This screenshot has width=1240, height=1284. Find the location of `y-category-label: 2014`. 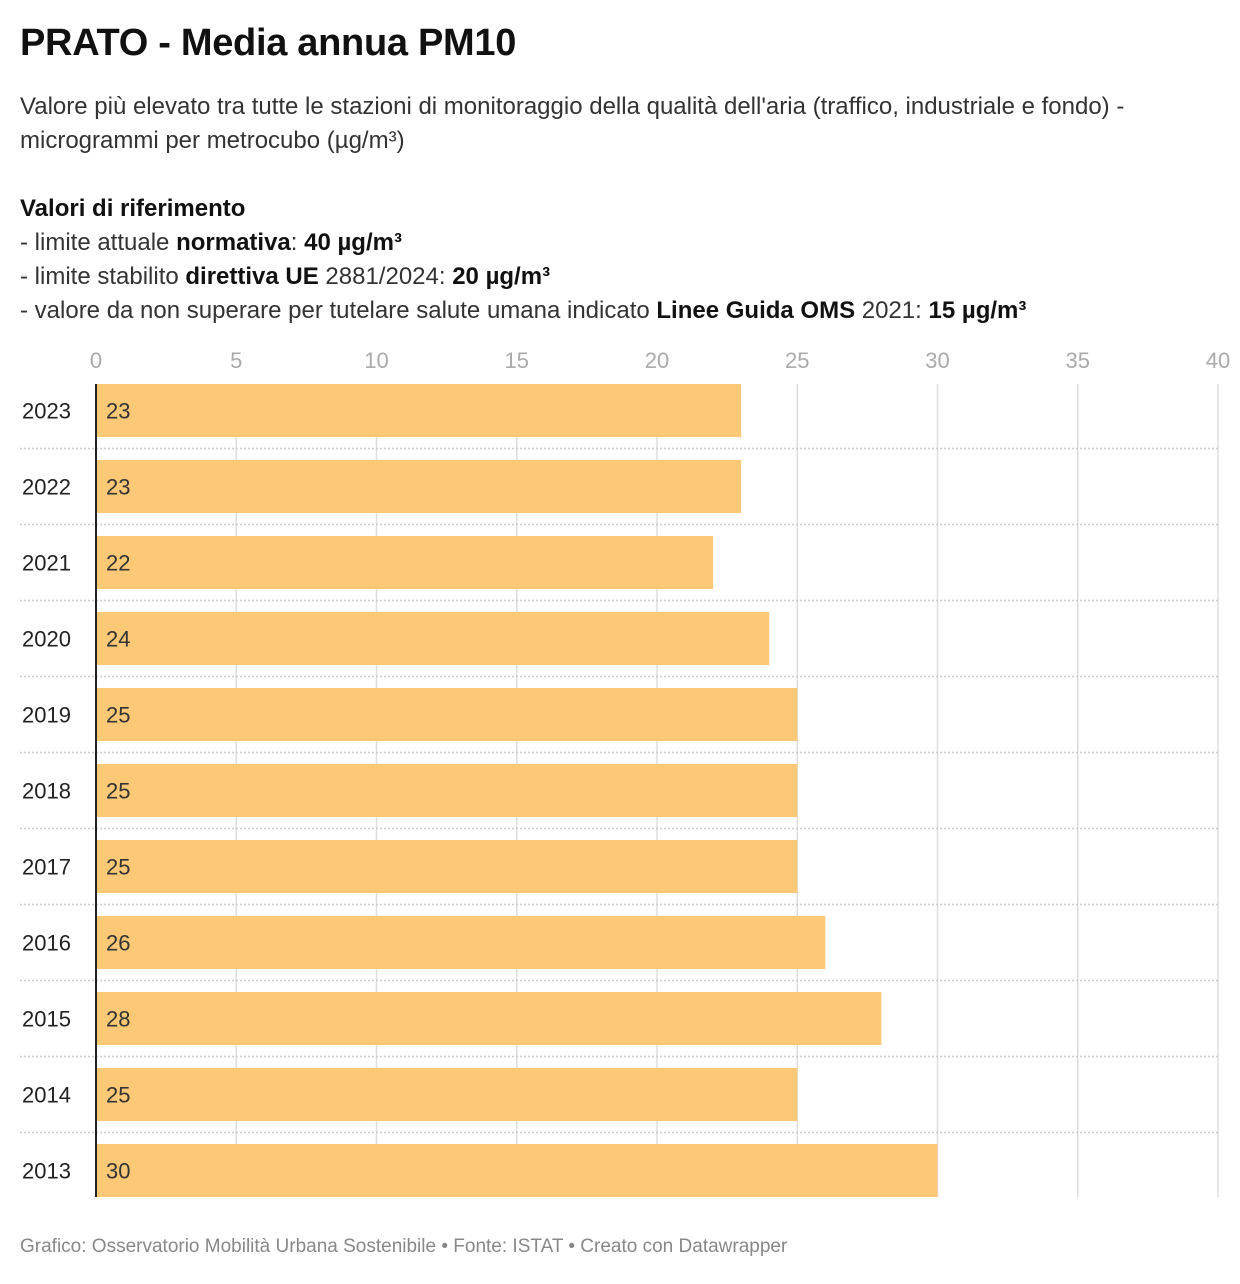

y-category-label: 2014 is located at coordinates (46, 1095).